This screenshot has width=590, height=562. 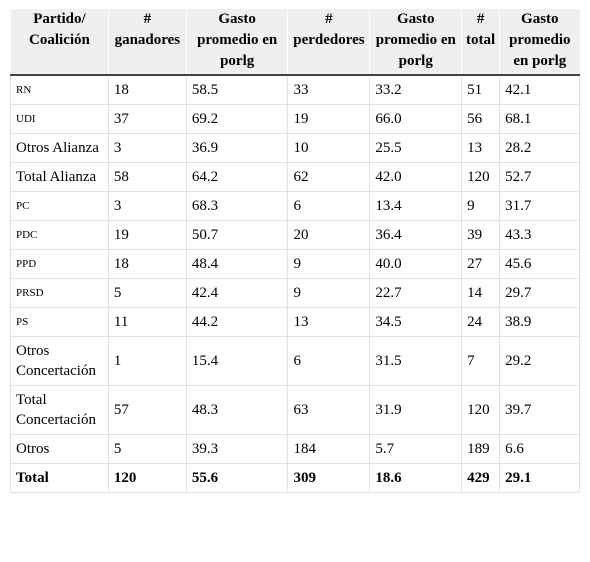 What do you see at coordinates (237, 322) in the screenshot?
I see `cell: 44.2` at bounding box center [237, 322].